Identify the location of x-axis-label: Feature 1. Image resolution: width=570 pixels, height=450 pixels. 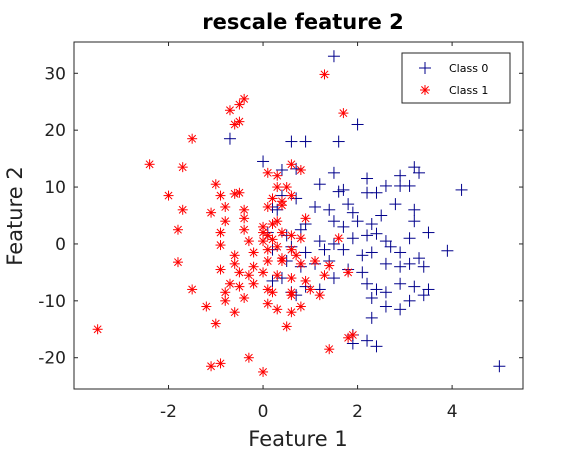
(297, 438).